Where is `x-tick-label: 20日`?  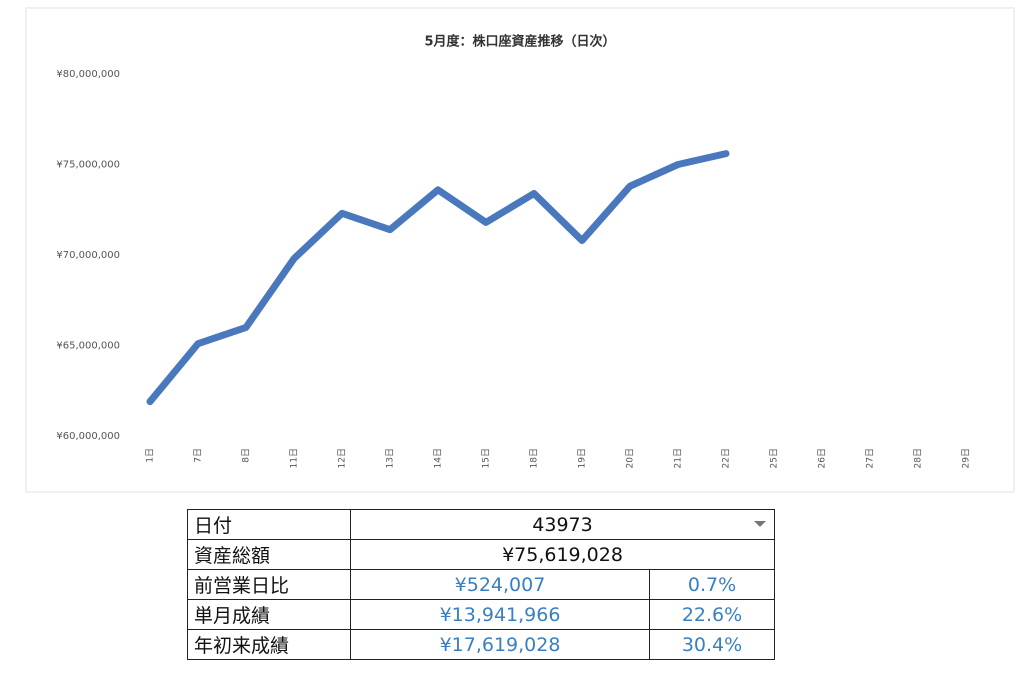 x-tick-label: 20日 is located at coordinates (630, 458).